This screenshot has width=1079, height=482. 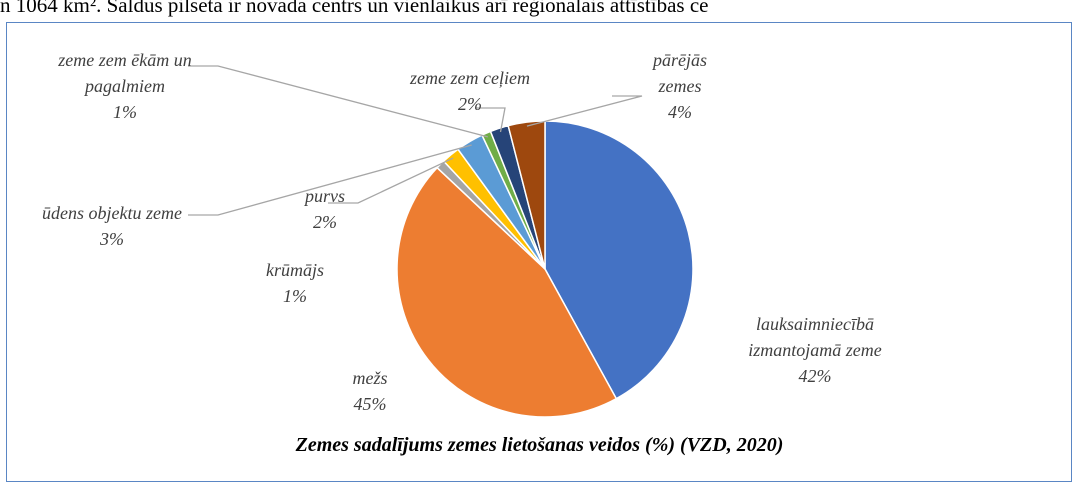 What do you see at coordinates (325, 209) in the screenshot?
I see `data-label: purvs 2%` at bounding box center [325, 209].